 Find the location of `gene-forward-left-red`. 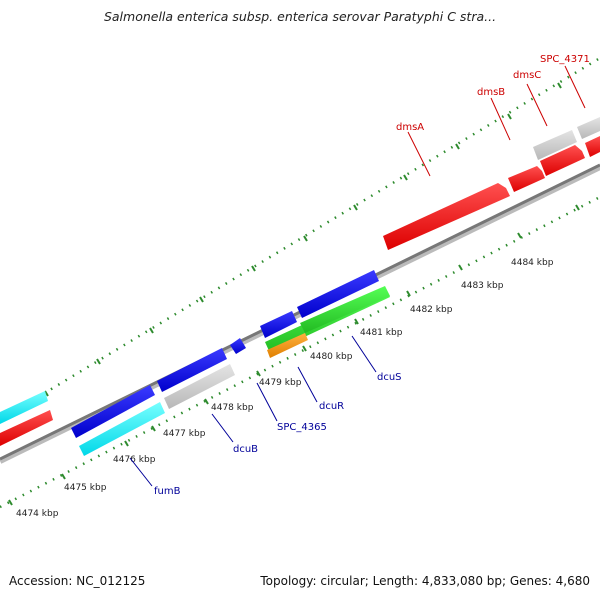

gene-forward-left-red is located at coordinates (26, 428).